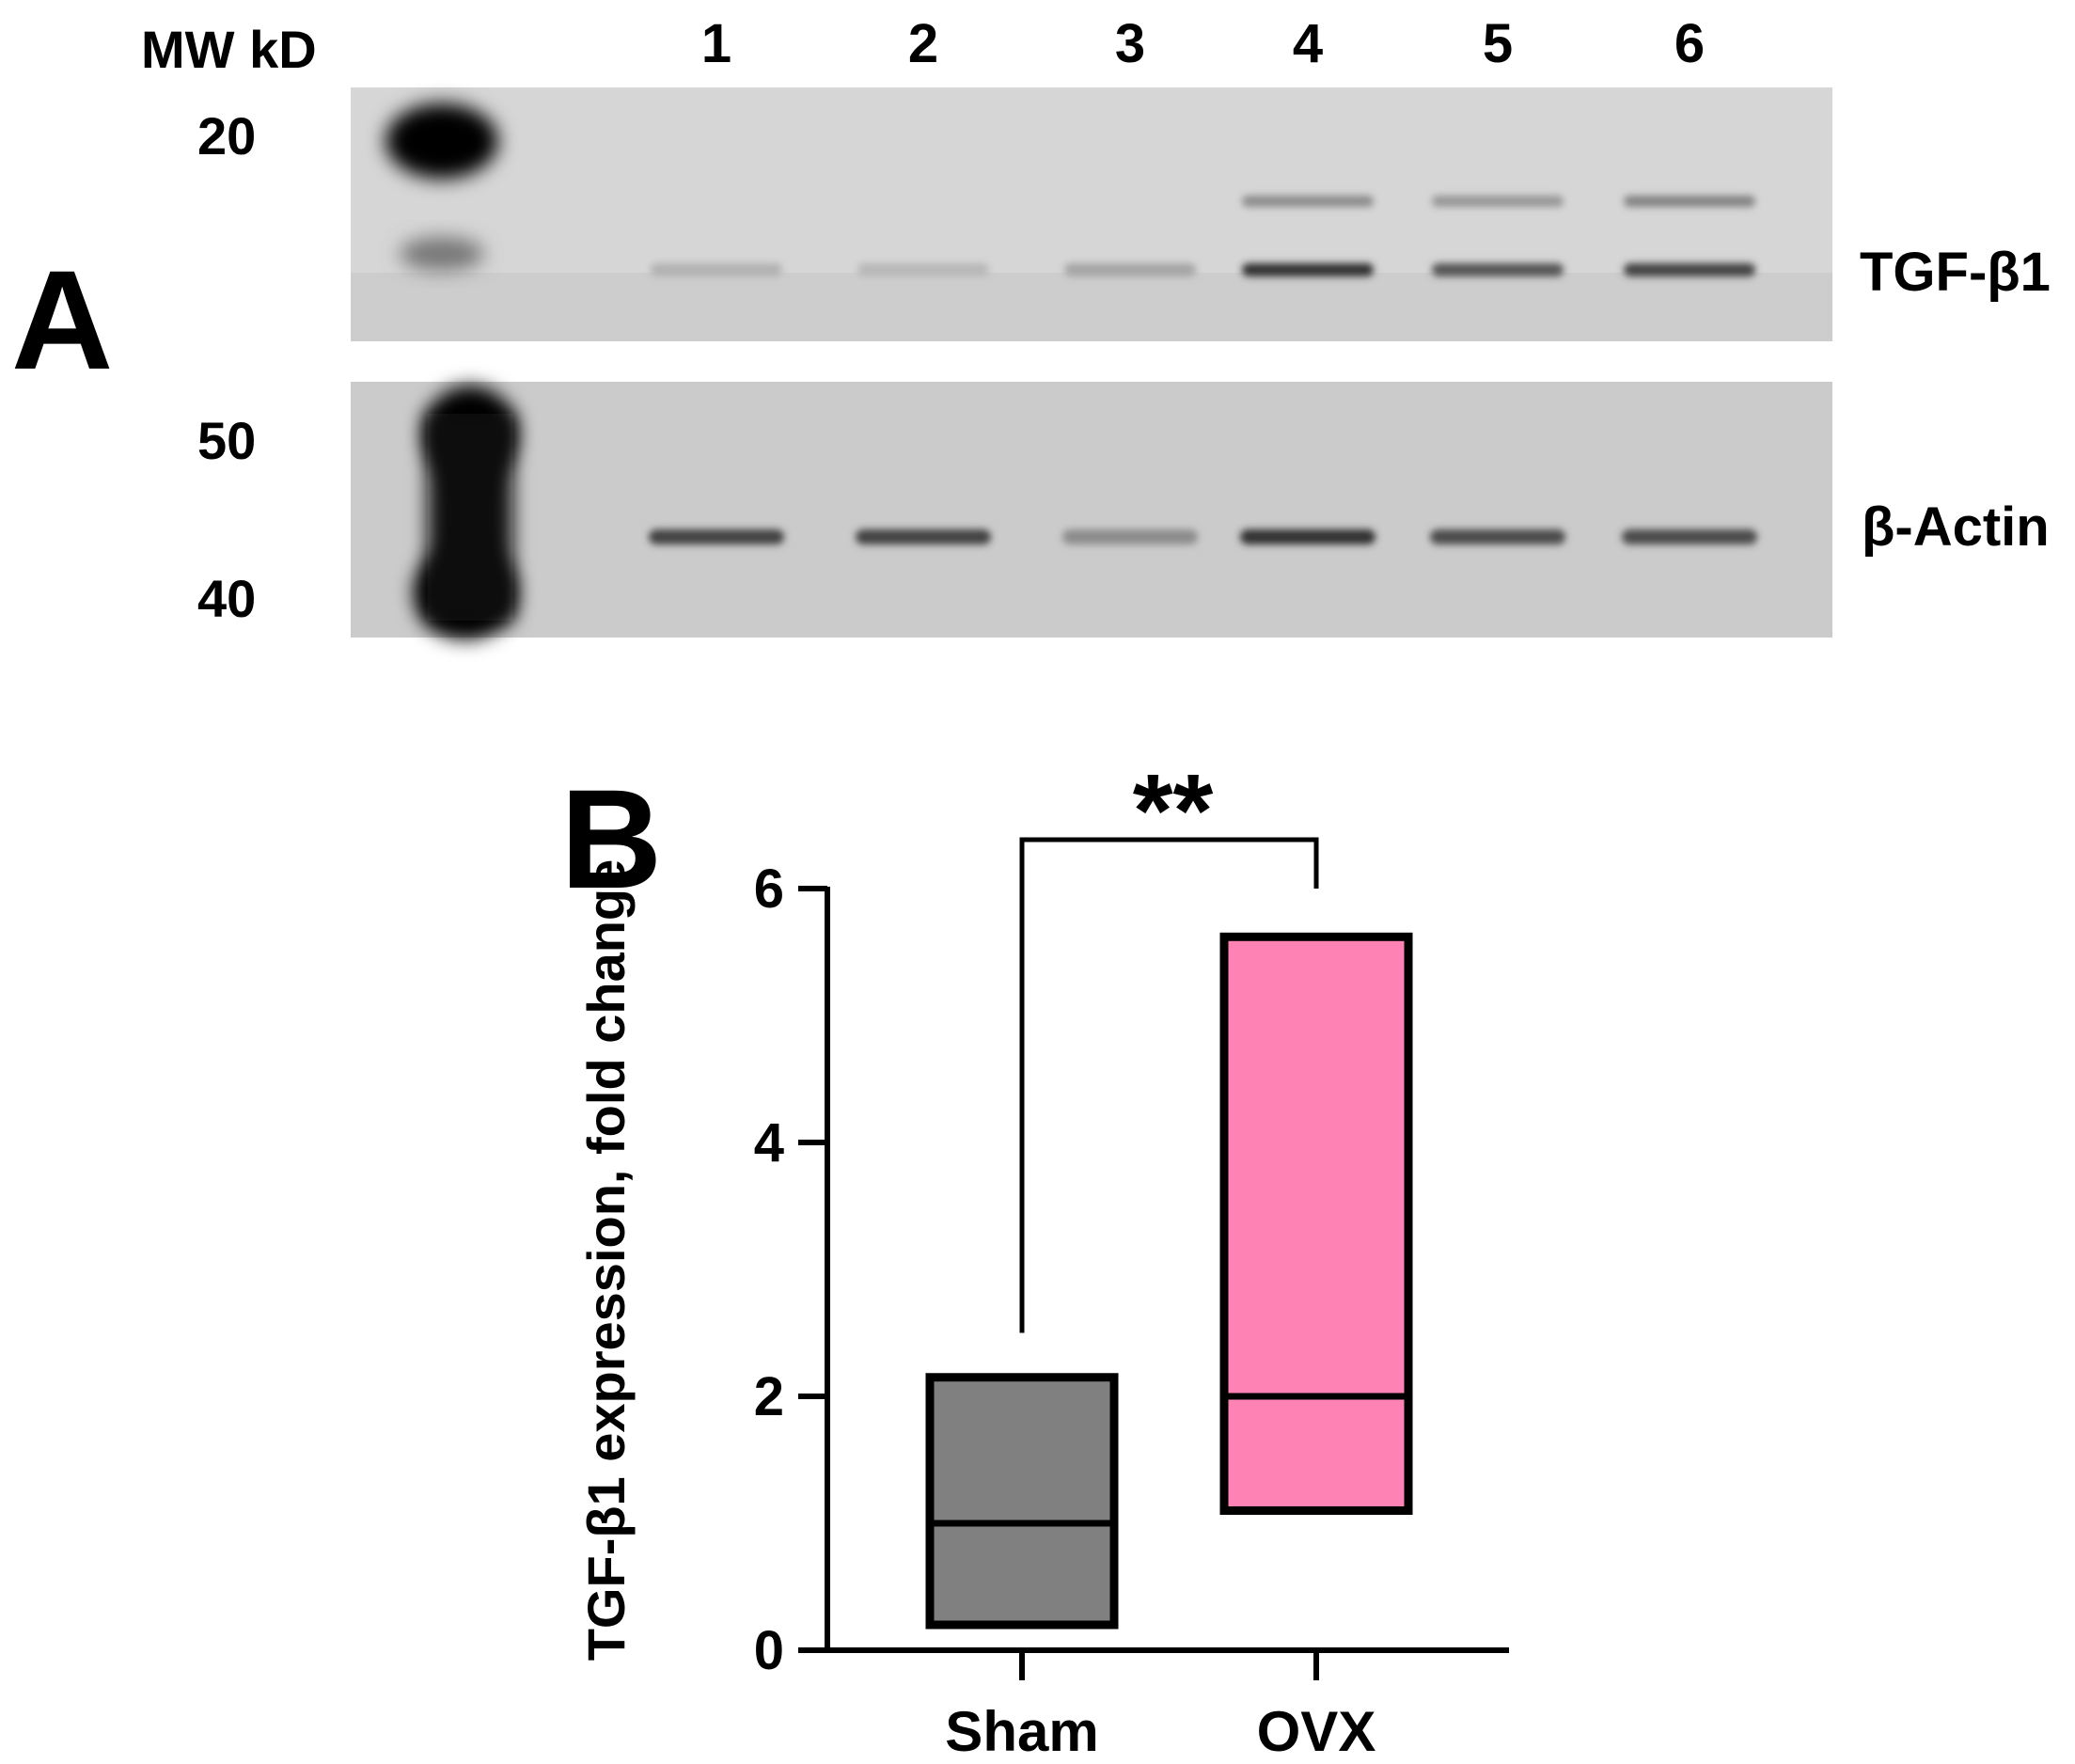 The image size is (2075, 1764). Describe the element at coordinates (226, 598) in the screenshot. I see `mw-marker-40: 40` at that location.